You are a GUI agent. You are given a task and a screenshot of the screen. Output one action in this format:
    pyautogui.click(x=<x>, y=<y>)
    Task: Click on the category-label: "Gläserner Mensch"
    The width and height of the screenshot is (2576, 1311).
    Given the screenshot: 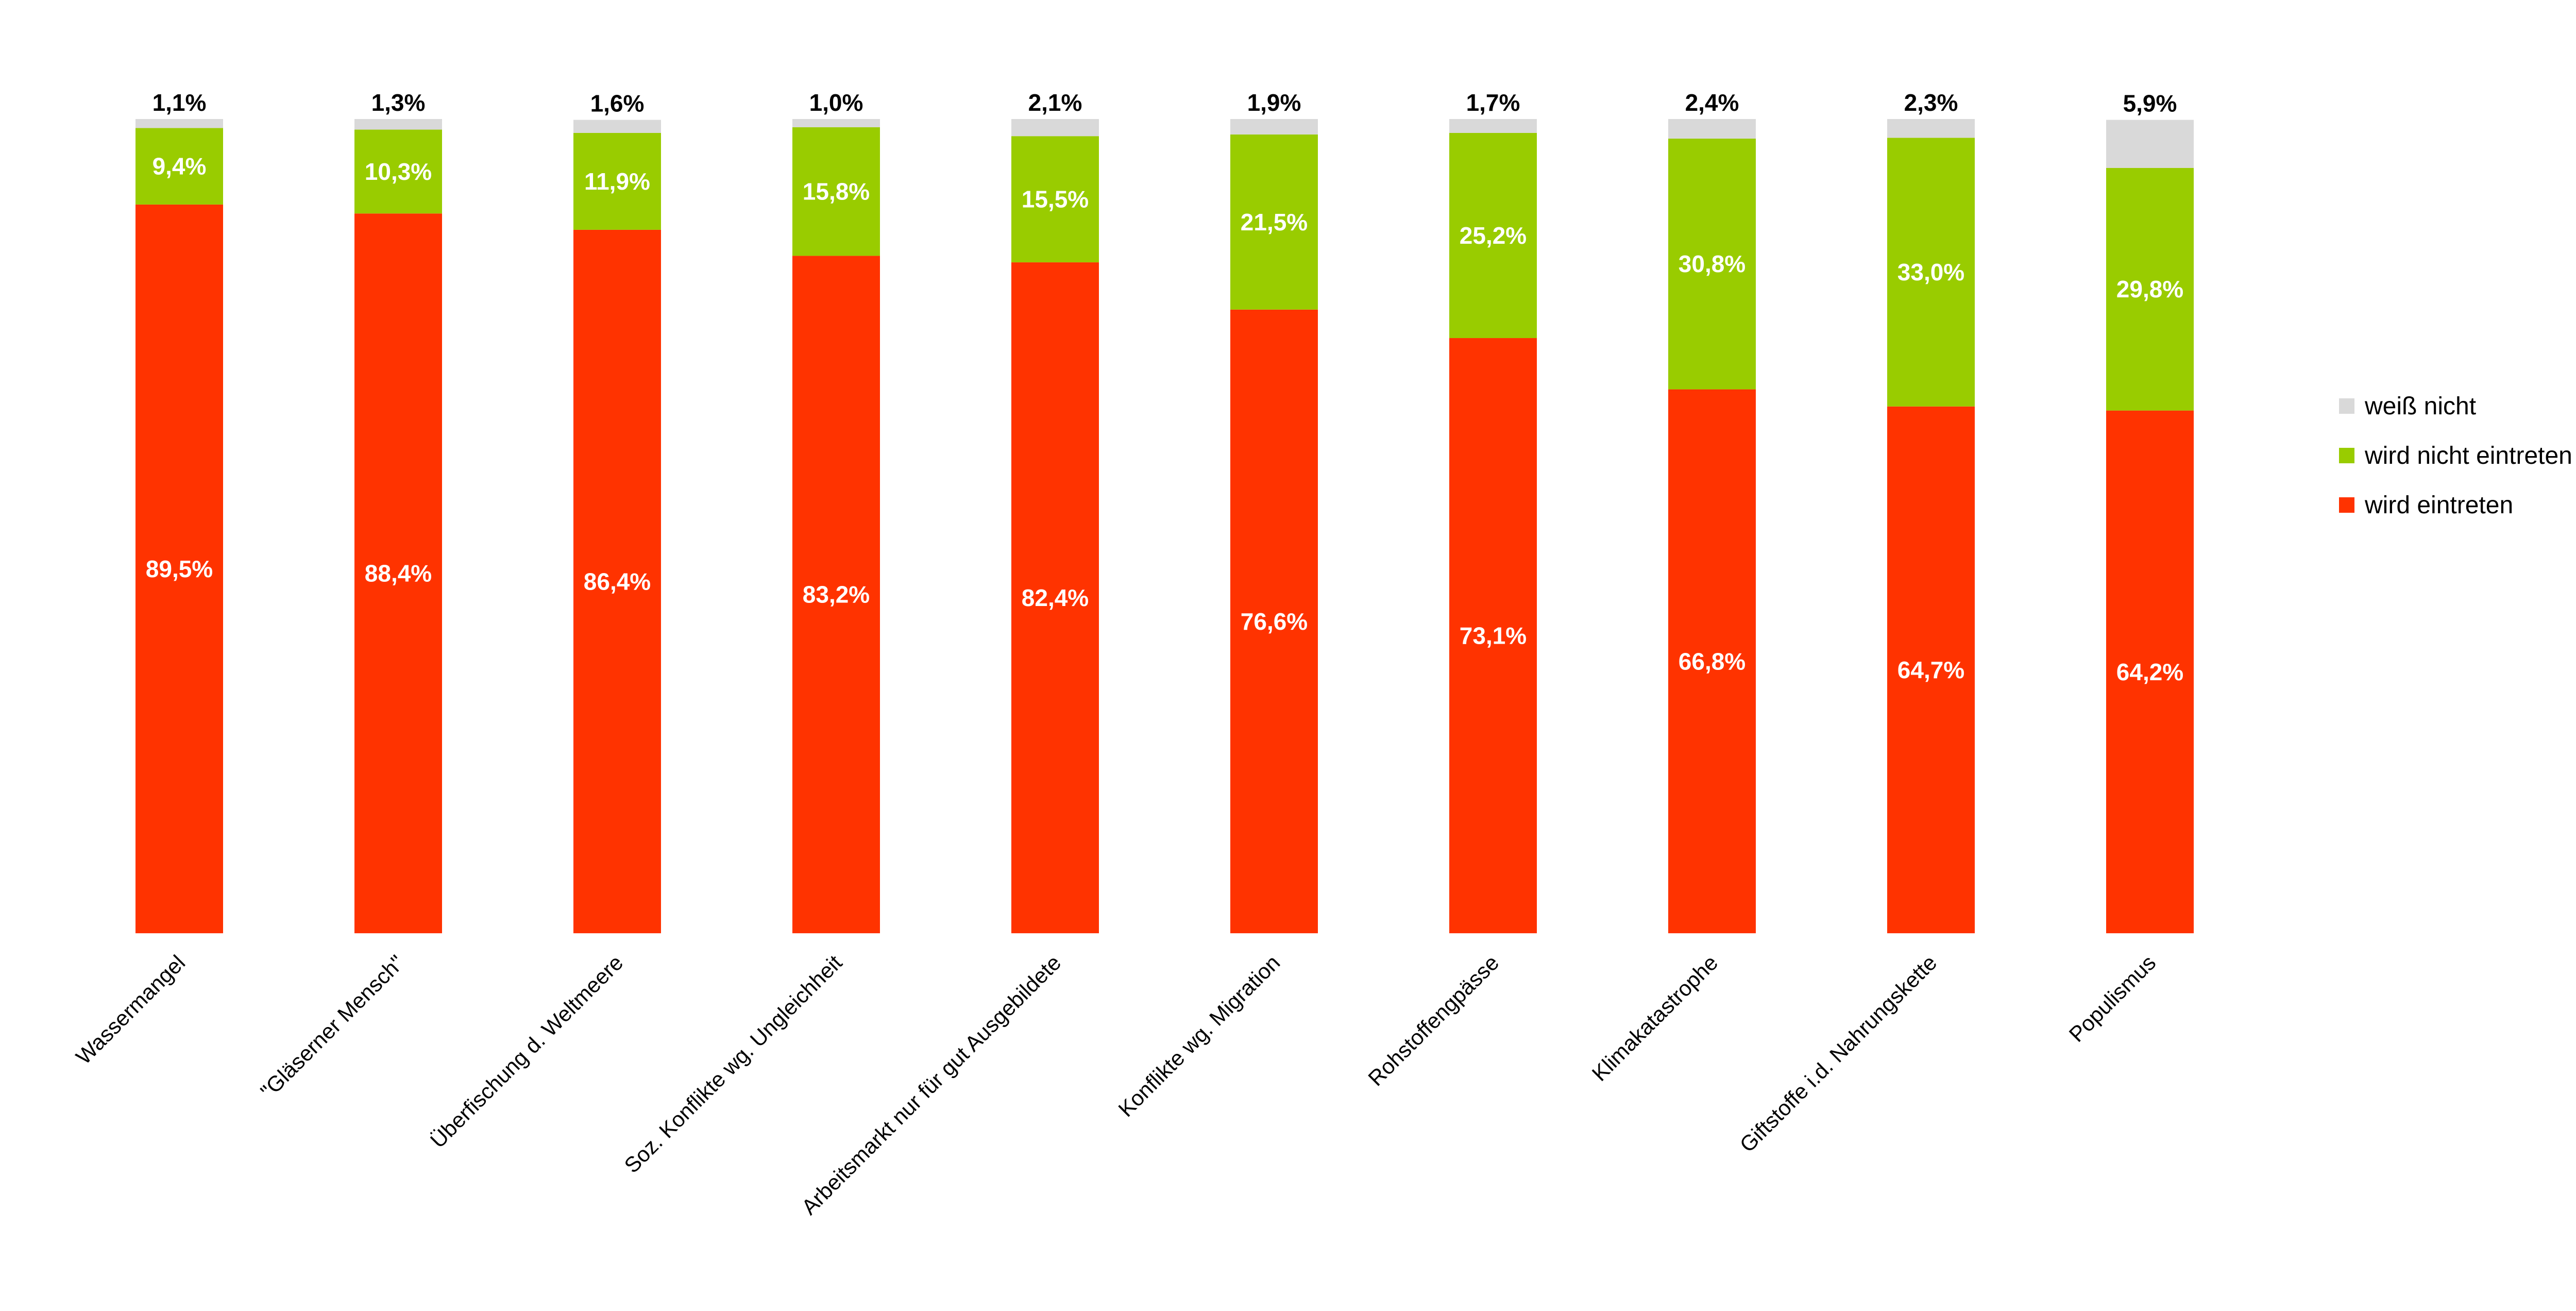 What is the action you would take?
    pyautogui.click(x=332, y=1026)
    